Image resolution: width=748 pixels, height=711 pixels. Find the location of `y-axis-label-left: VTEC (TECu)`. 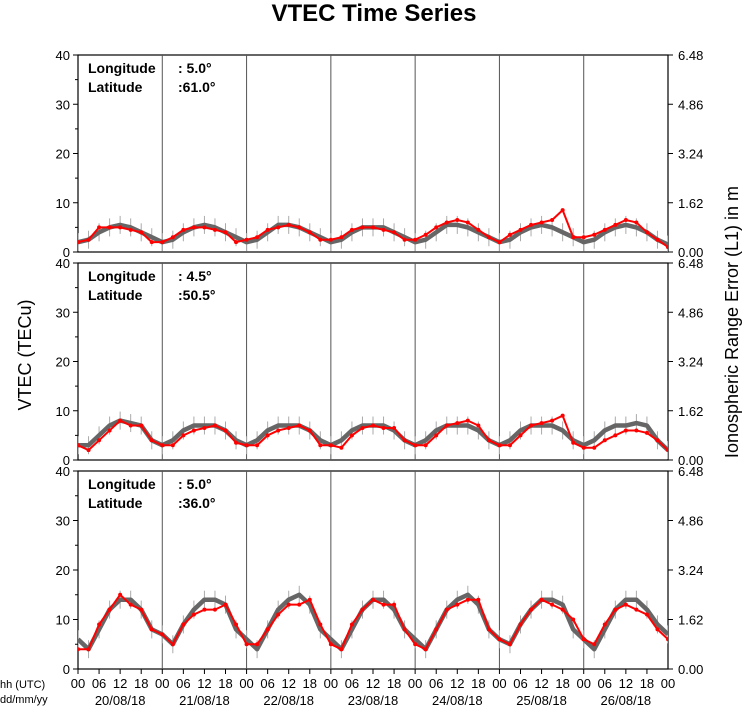

y-axis-label-left: VTEC (TECu) is located at coordinates (25, 354).